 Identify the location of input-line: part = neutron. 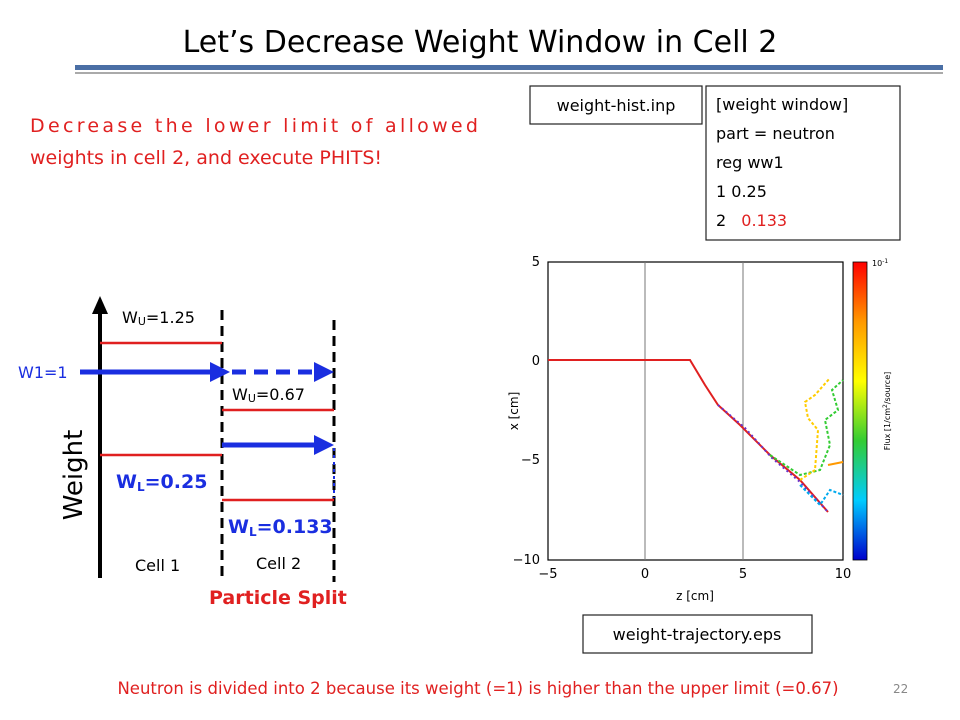
(775, 133).